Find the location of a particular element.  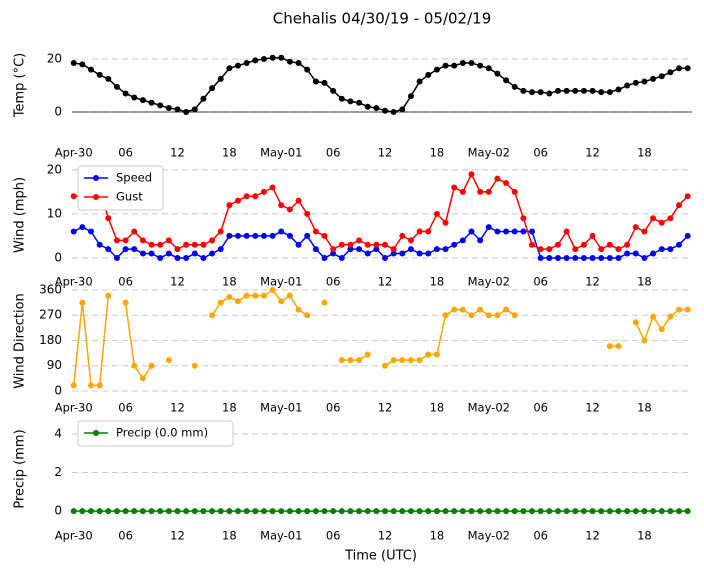

series-line is located at coordinates (380, 84).